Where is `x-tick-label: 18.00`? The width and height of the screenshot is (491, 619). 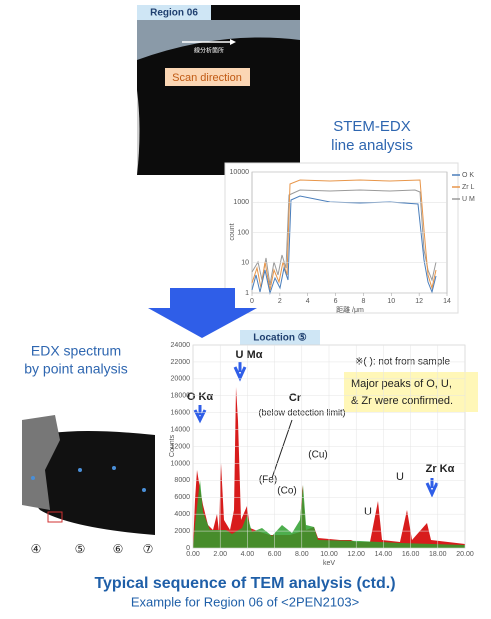
x-tick-label: 18.00 is located at coordinates (438, 554).